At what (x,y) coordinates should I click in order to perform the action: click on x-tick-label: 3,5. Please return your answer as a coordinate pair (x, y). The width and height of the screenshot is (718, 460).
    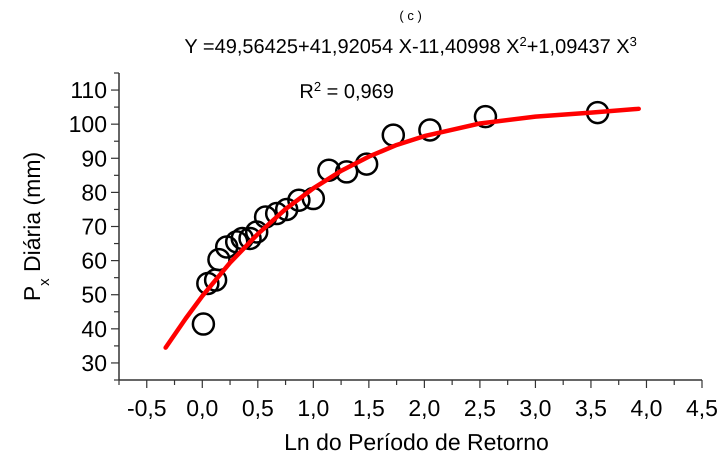
    Looking at the image, I should click on (590, 408).